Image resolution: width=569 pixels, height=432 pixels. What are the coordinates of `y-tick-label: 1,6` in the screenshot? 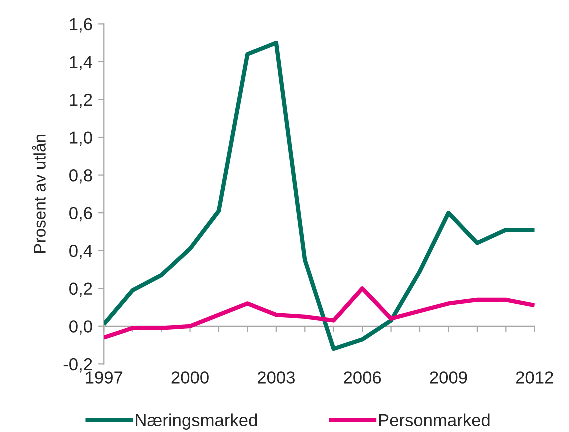 It's located at (81, 25).